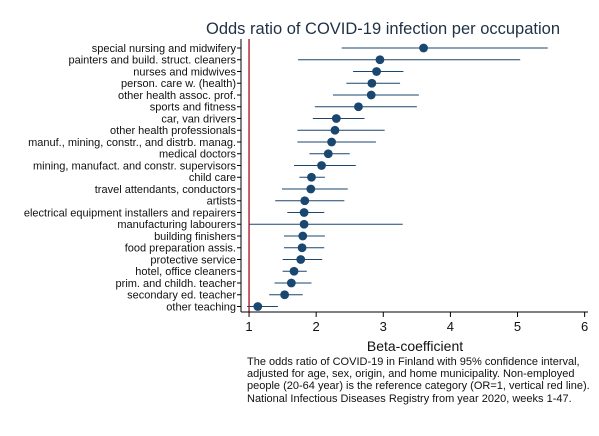  Describe the element at coordinates (180, 249) in the screenshot. I see `y-tick-label-17: food preparation assis.` at that location.